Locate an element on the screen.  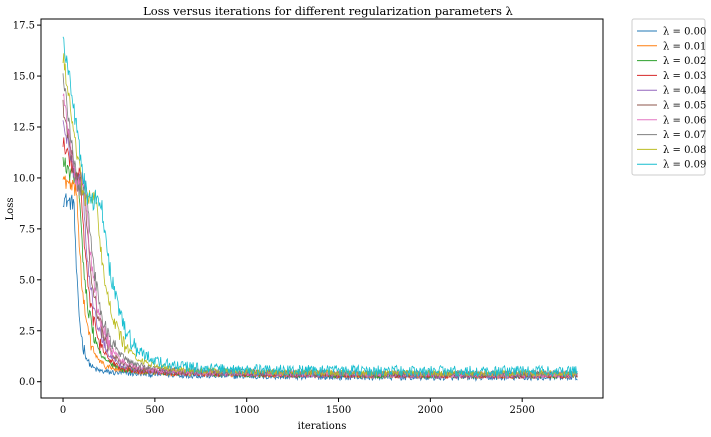
x-tick-label: 1000 is located at coordinates (246, 410).